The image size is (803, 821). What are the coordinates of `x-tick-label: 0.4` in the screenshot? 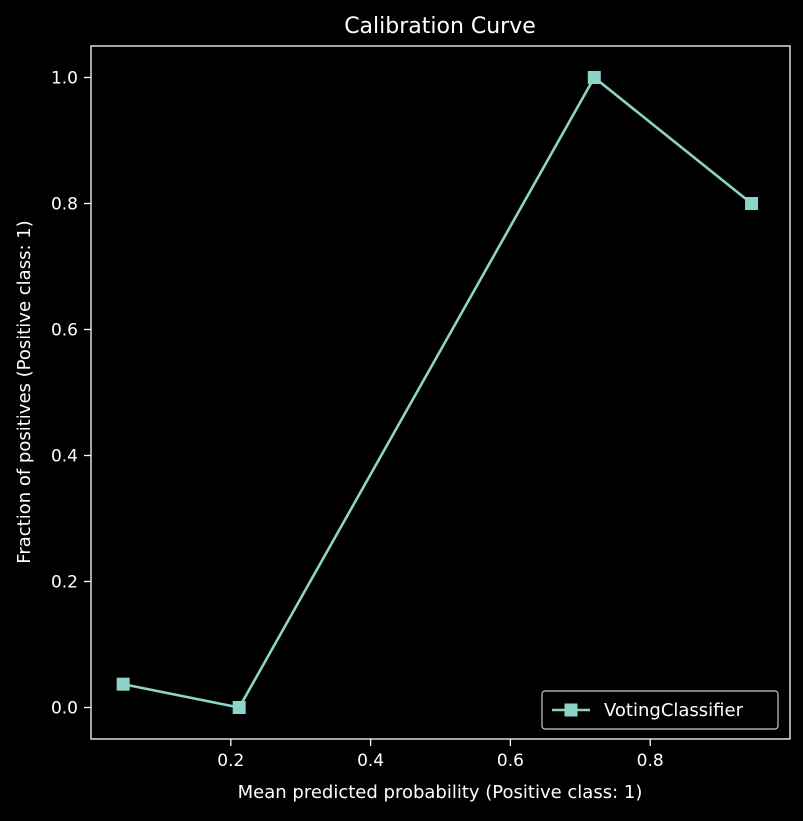 It's located at (370, 761).